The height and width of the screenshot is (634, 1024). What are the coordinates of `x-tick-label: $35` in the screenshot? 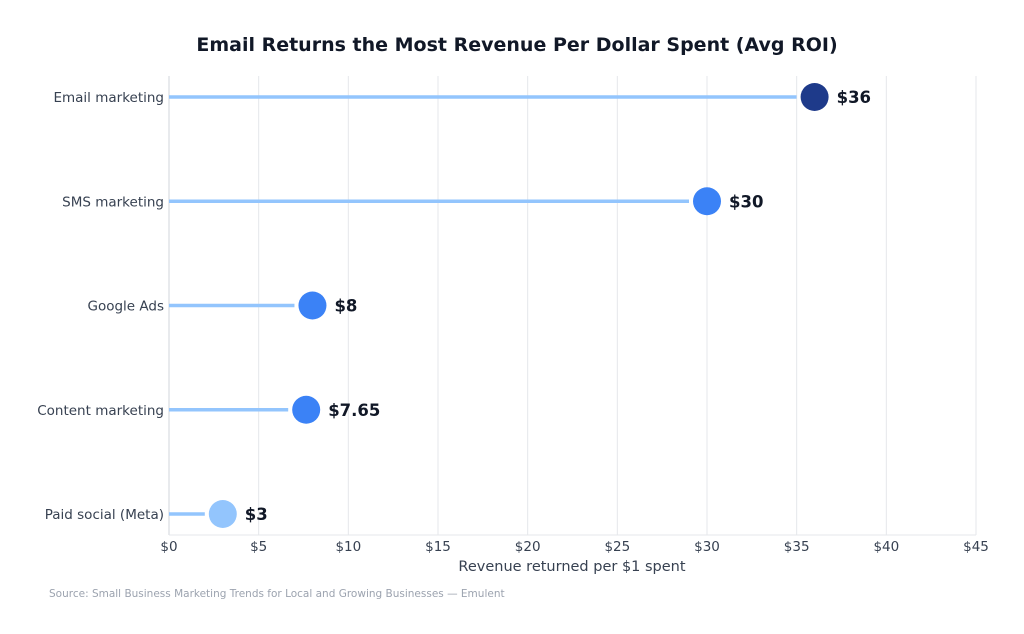 It's located at (797, 547).